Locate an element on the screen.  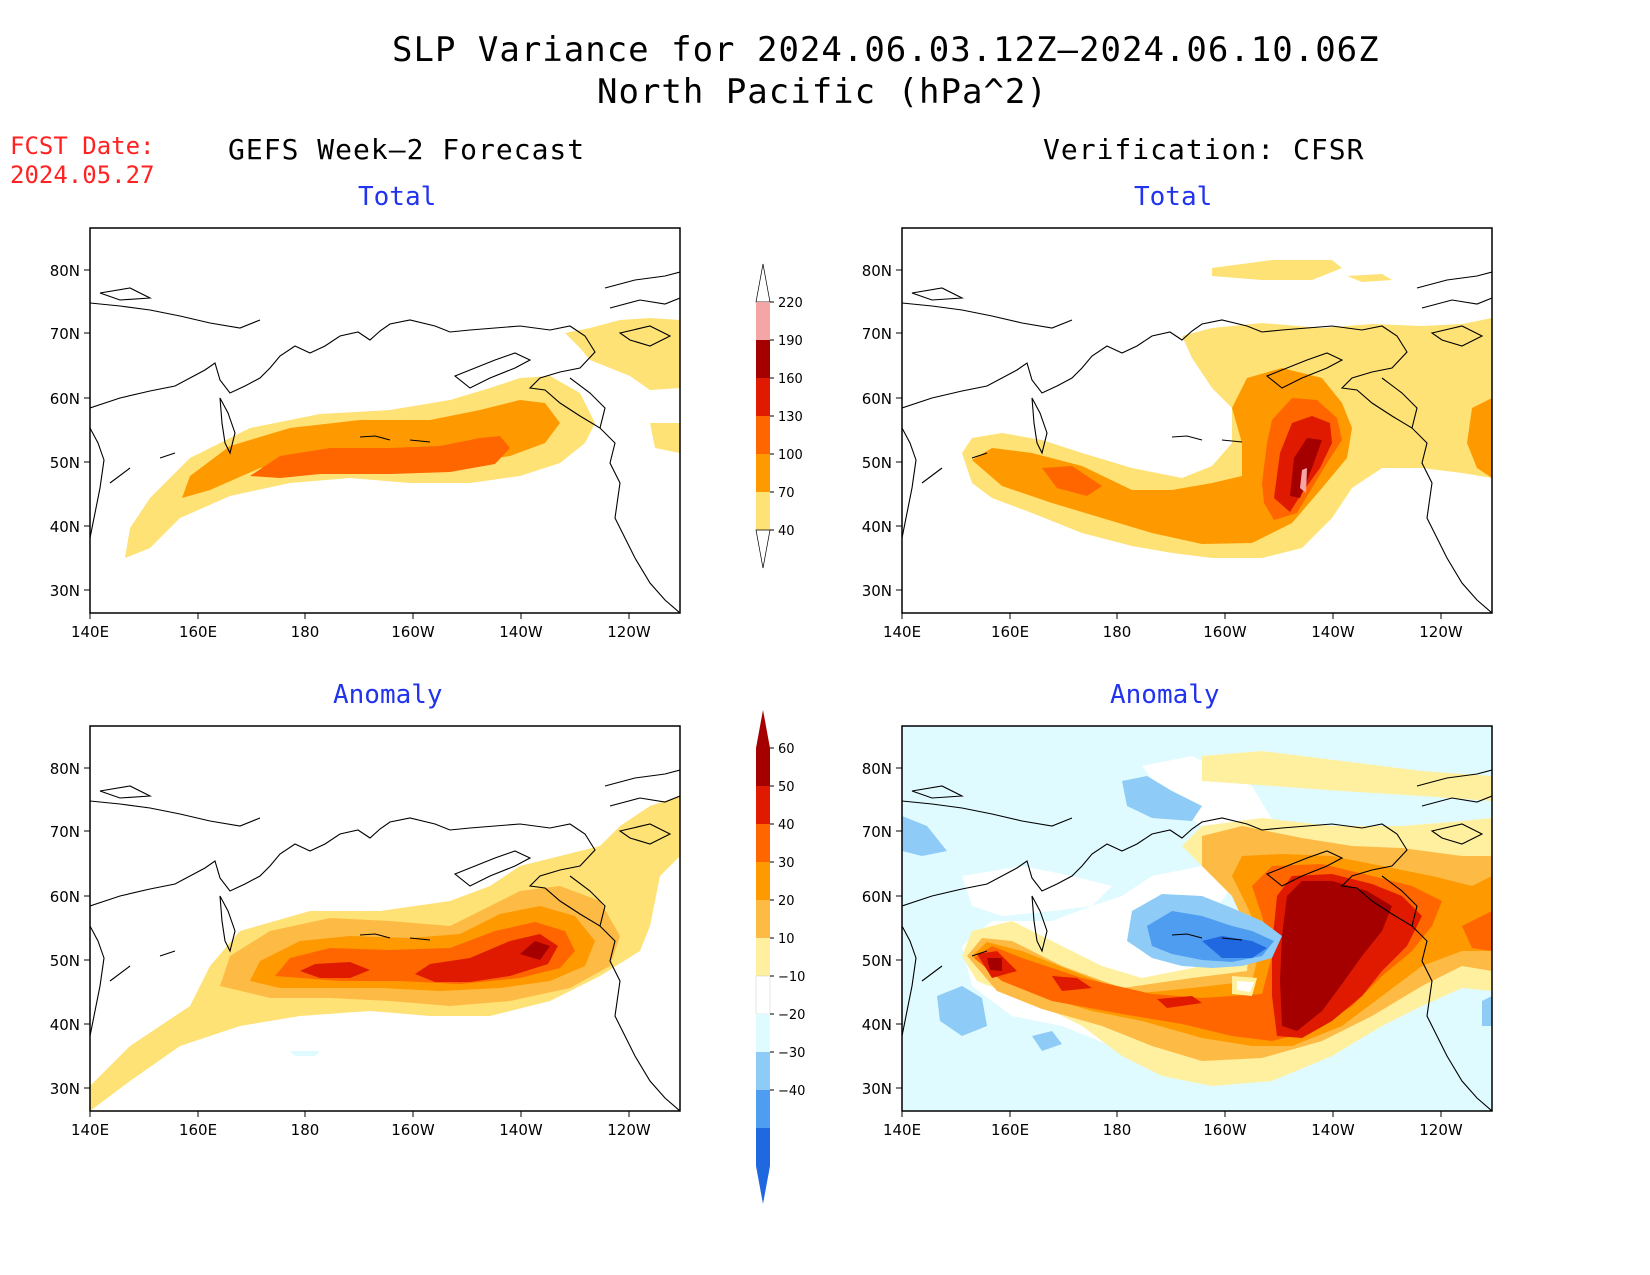
colorbar-label: 70 is located at coordinates (786, 493).